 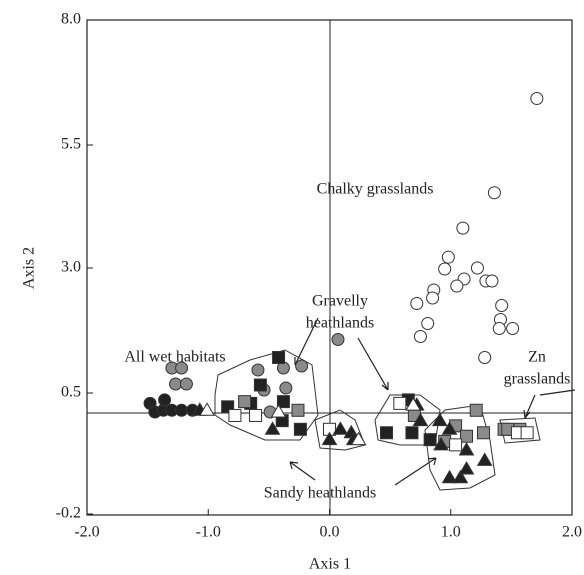 What do you see at coordinates (375, 189) in the screenshot?
I see `annotation: Chalky grasslands` at bounding box center [375, 189].